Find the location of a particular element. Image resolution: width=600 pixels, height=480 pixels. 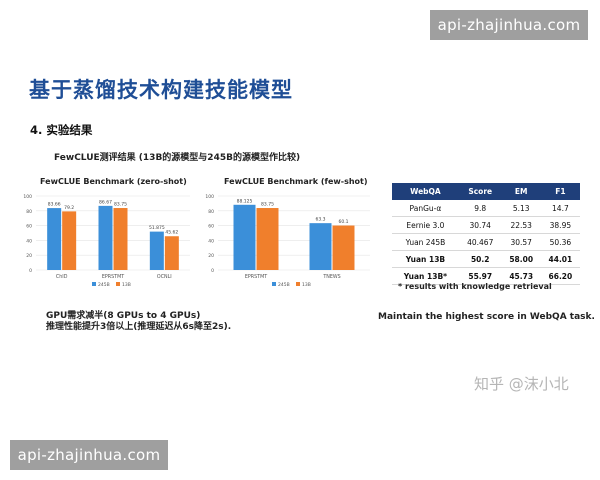

table-cell: Yuan 13B is located at coordinates (425, 259).